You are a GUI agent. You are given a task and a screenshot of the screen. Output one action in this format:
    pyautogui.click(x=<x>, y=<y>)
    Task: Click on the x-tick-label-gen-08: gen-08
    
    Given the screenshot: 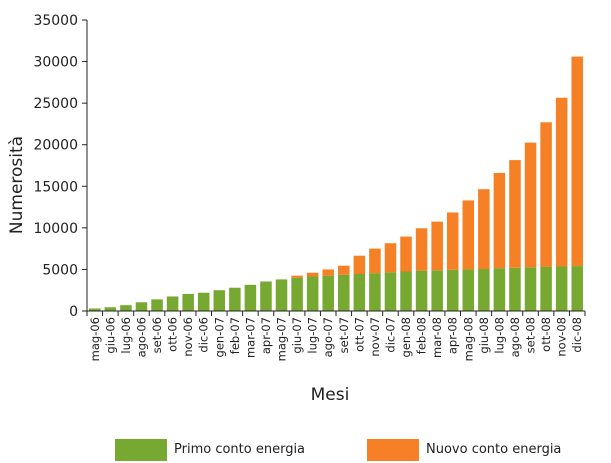 What is the action you would take?
    pyautogui.click(x=406, y=337)
    